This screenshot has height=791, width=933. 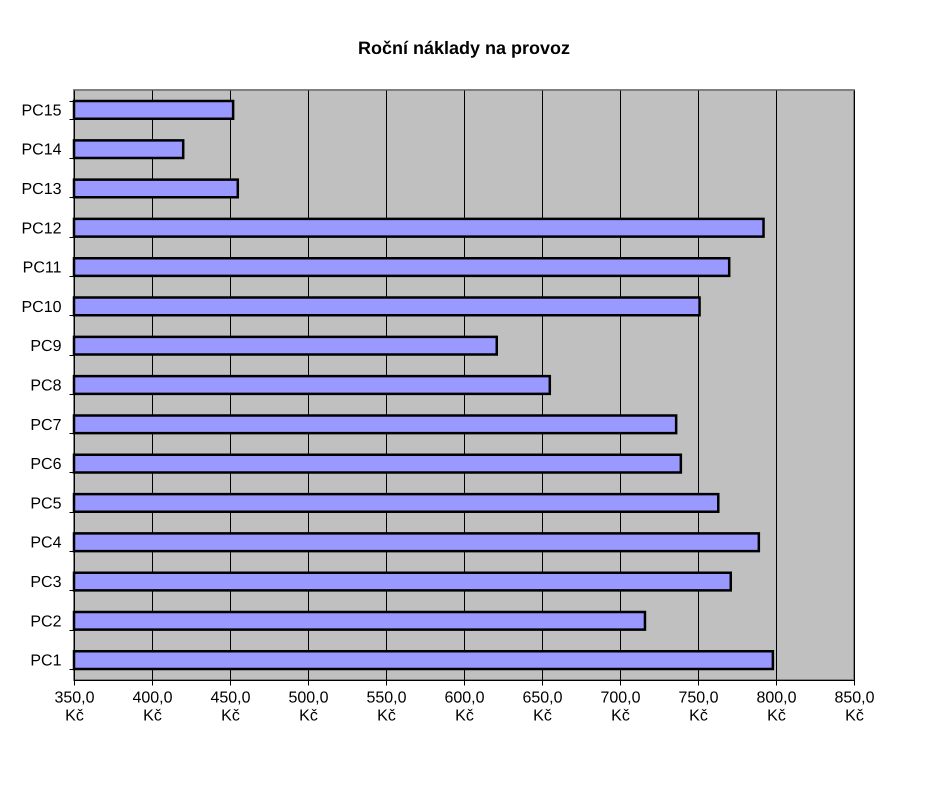 What do you see at coordinates (46, 347) in the screenshot?
I see `y-tick-label: PC9` at bounding box center [46, 347].